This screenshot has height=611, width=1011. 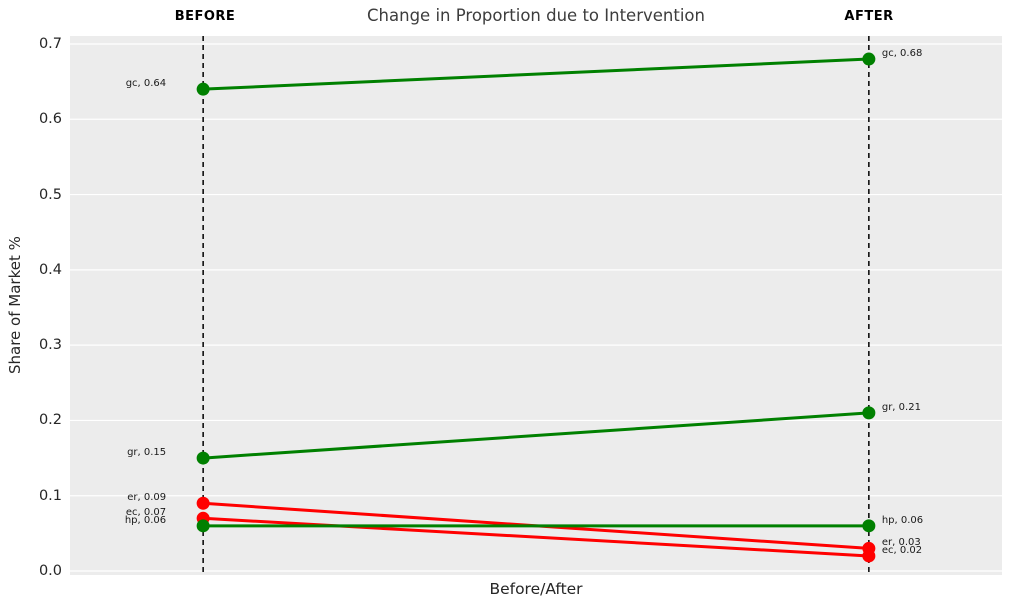 I want to click on annotation-gc-after: gc, 0.68, so click(x=902, y=54).